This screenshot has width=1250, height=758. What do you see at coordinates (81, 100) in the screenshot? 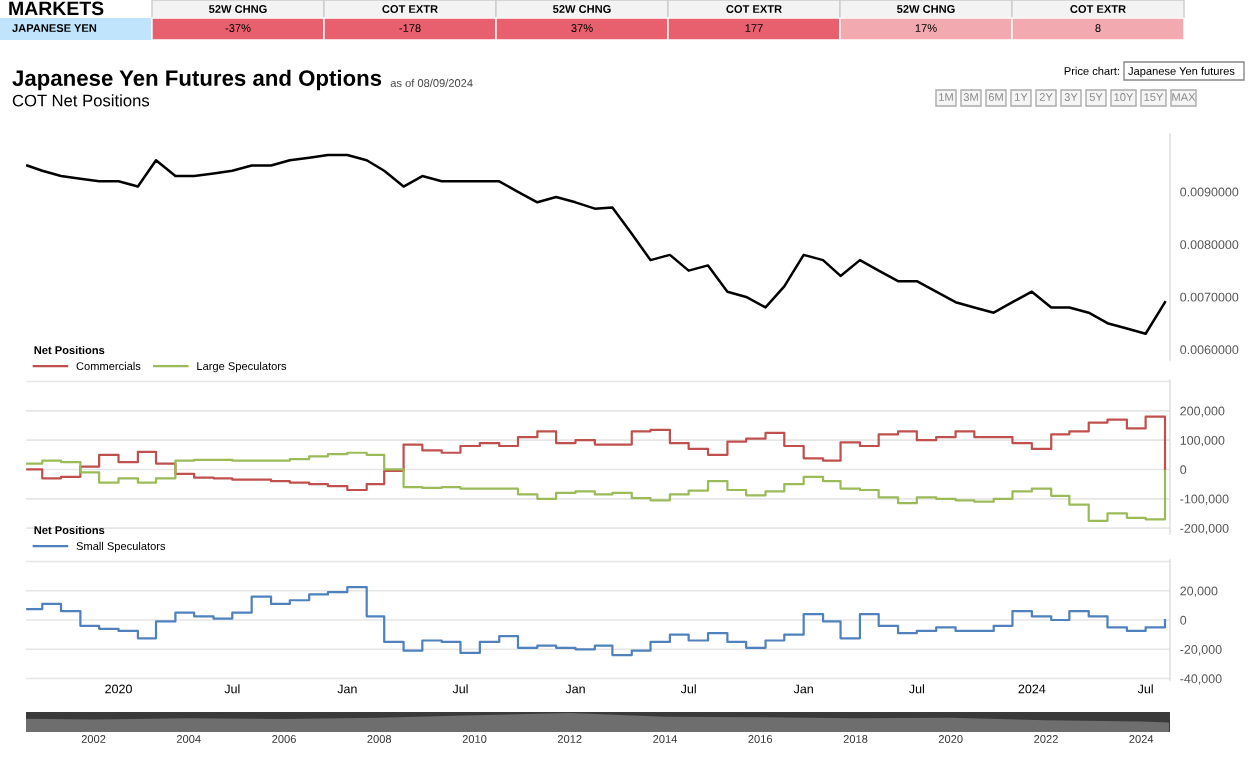
I see `chart-subtitle: COT Net Positions` at bounding box center [81, 100].